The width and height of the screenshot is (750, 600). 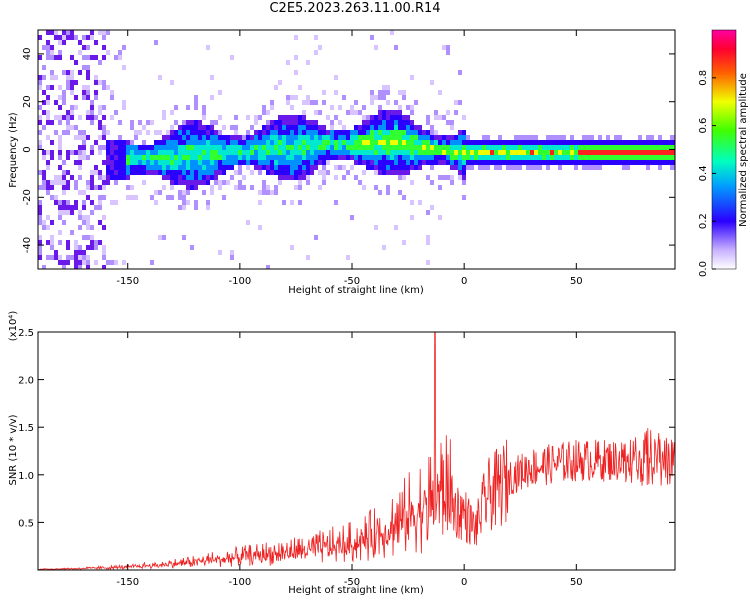 I want to click on colorbar-tick-label: 0.0, so click(x=703, y=269).